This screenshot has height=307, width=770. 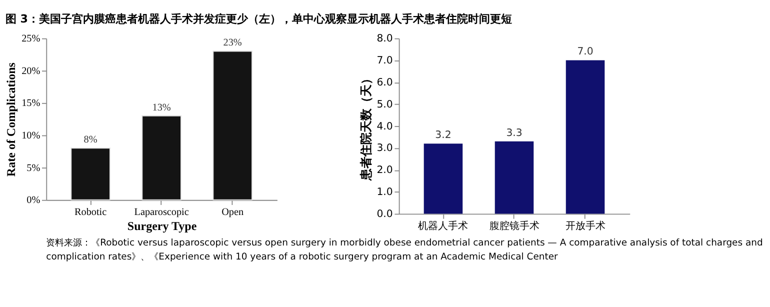 I want to click on y-tick-label: 20%, so click(x=31, y=71).